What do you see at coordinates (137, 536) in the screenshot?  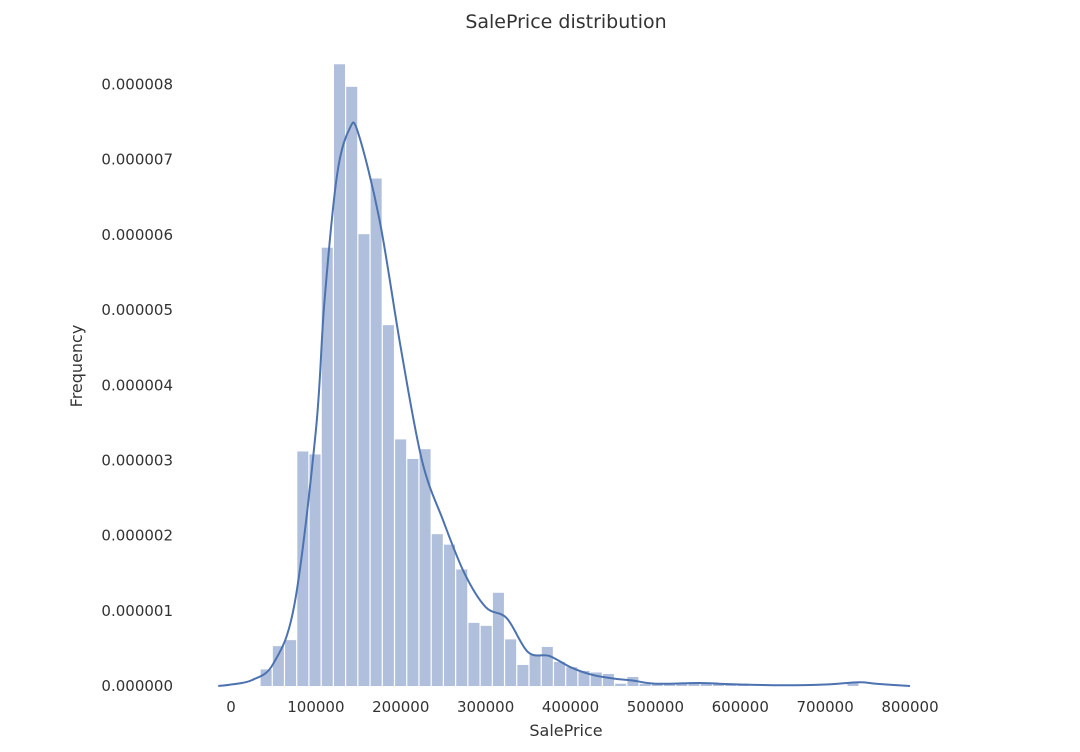 I see `y-tick-label: 0.000002` at bounding box center [137, 536].